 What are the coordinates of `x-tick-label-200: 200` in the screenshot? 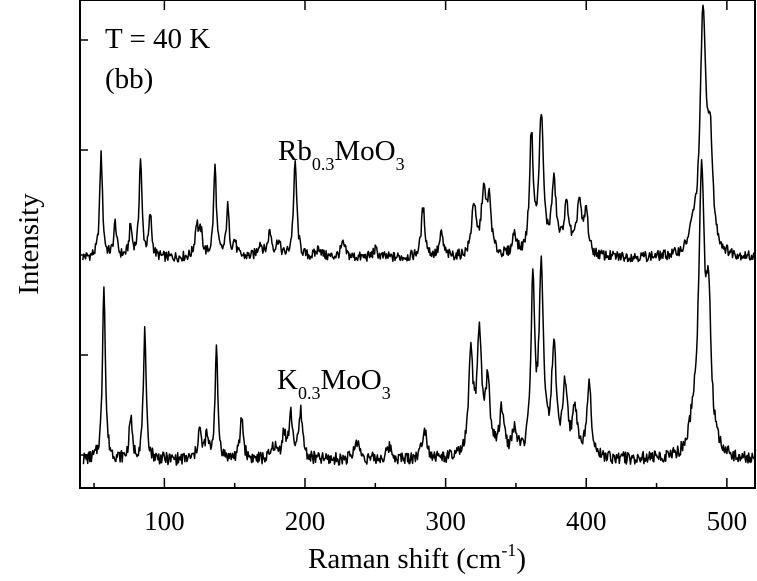 It's located at (305, 521).